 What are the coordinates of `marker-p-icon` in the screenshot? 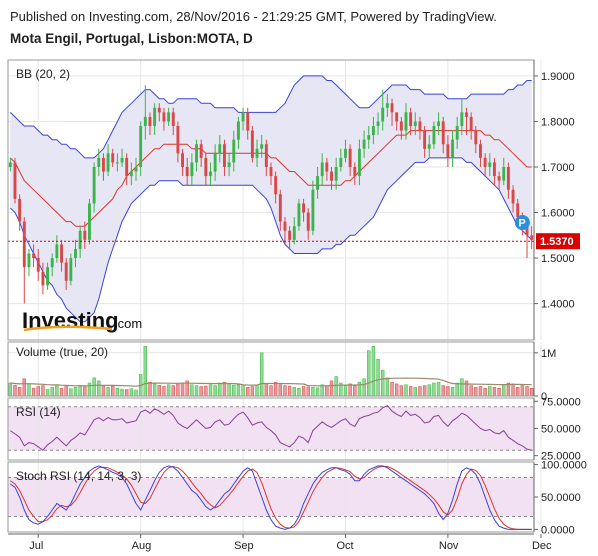 It's located at (522, 223).